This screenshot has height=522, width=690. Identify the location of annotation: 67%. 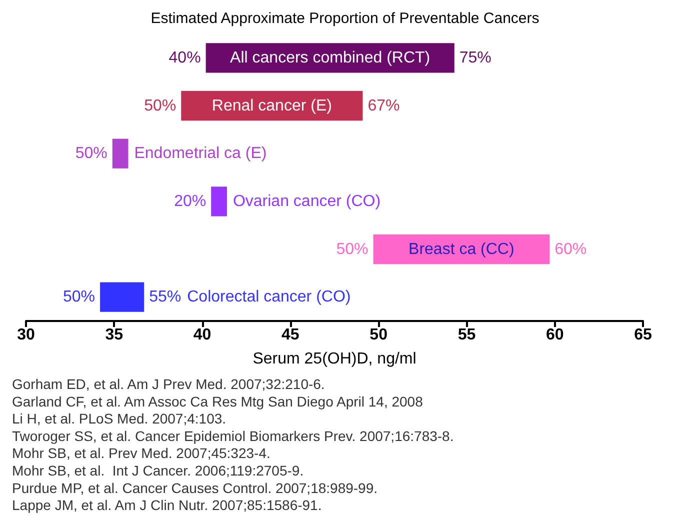
(384, 105).